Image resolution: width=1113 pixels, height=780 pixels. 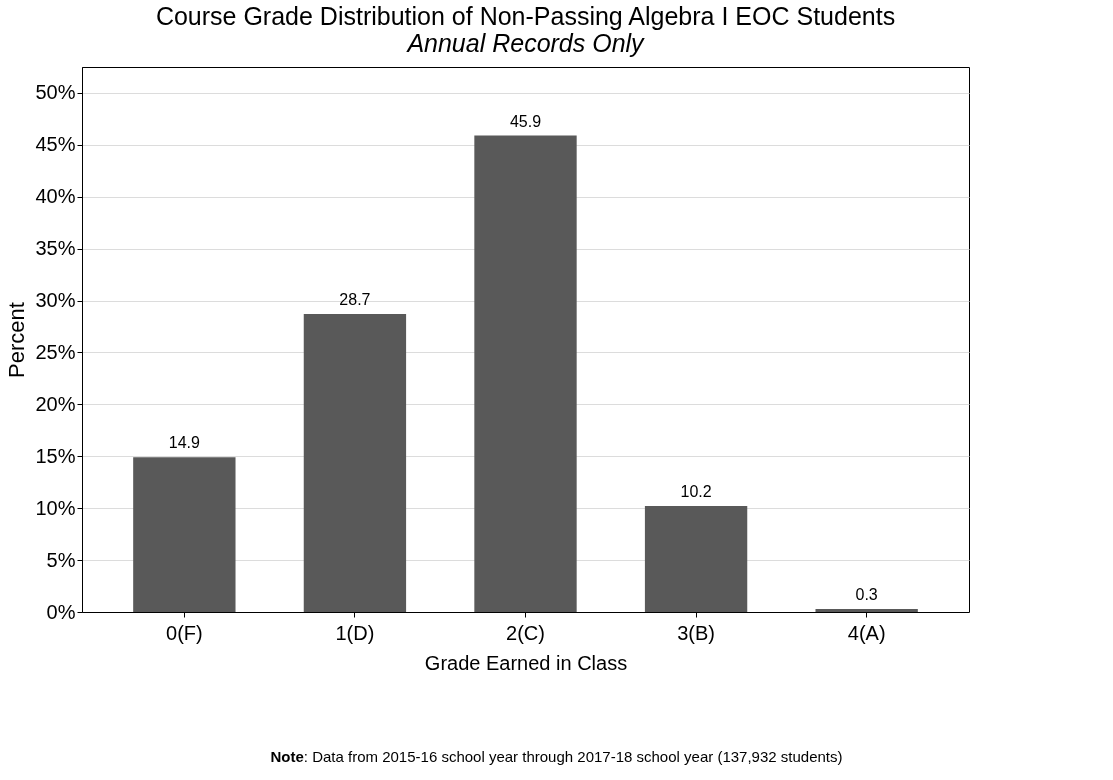 What do you see at coordinates (526, 662) in the screenshot?
I see `x-axis-title: Grade Earned in Class` at bounding box center [526, 662].